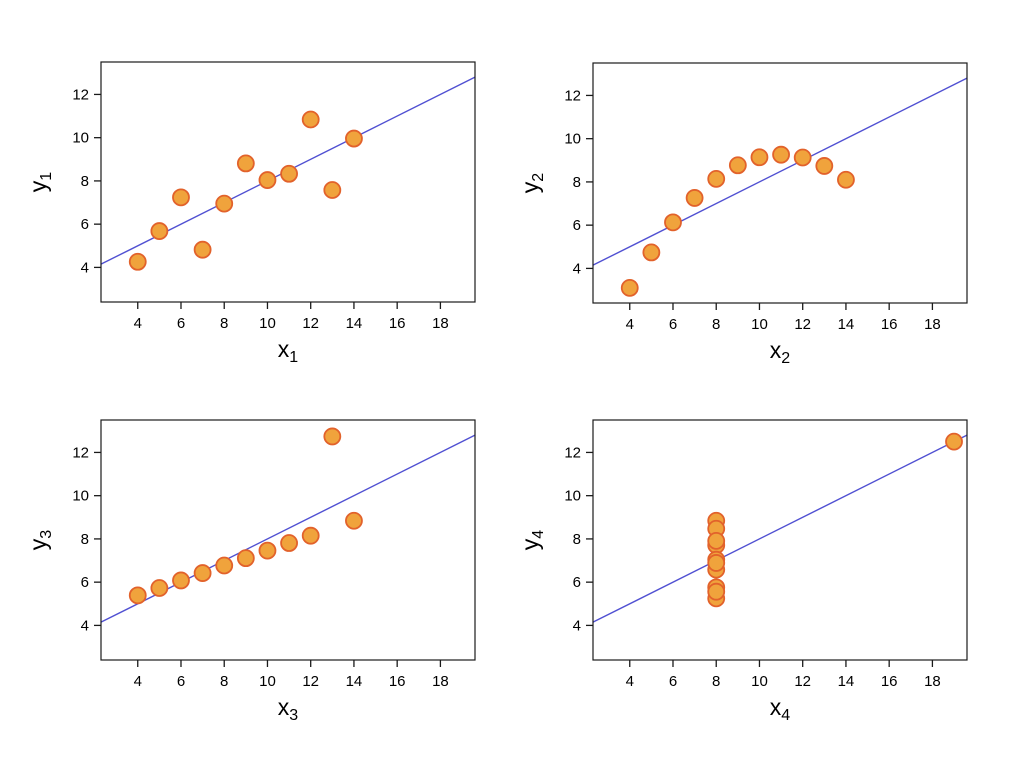 This screenshot has width=1024, height=768. I want to click on y-axis-label: y4, so click(532, 540).